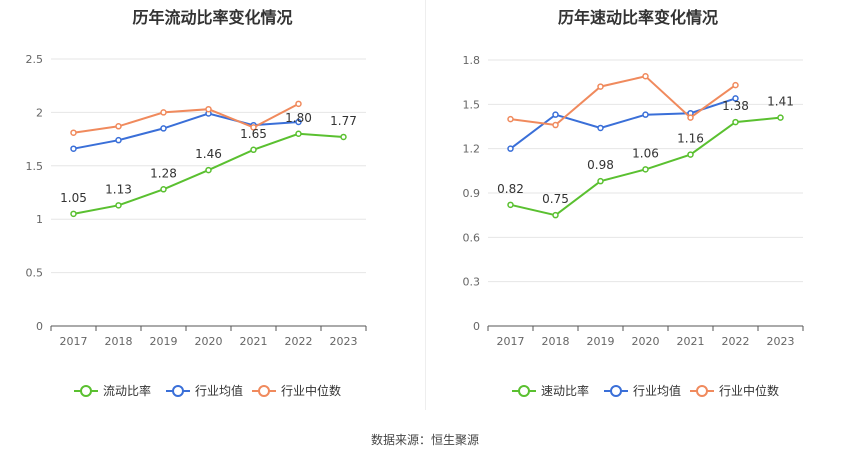 The width and height of the screenshot is (850, 459). I want to click on data-label: 1.28, so click(163, 173).